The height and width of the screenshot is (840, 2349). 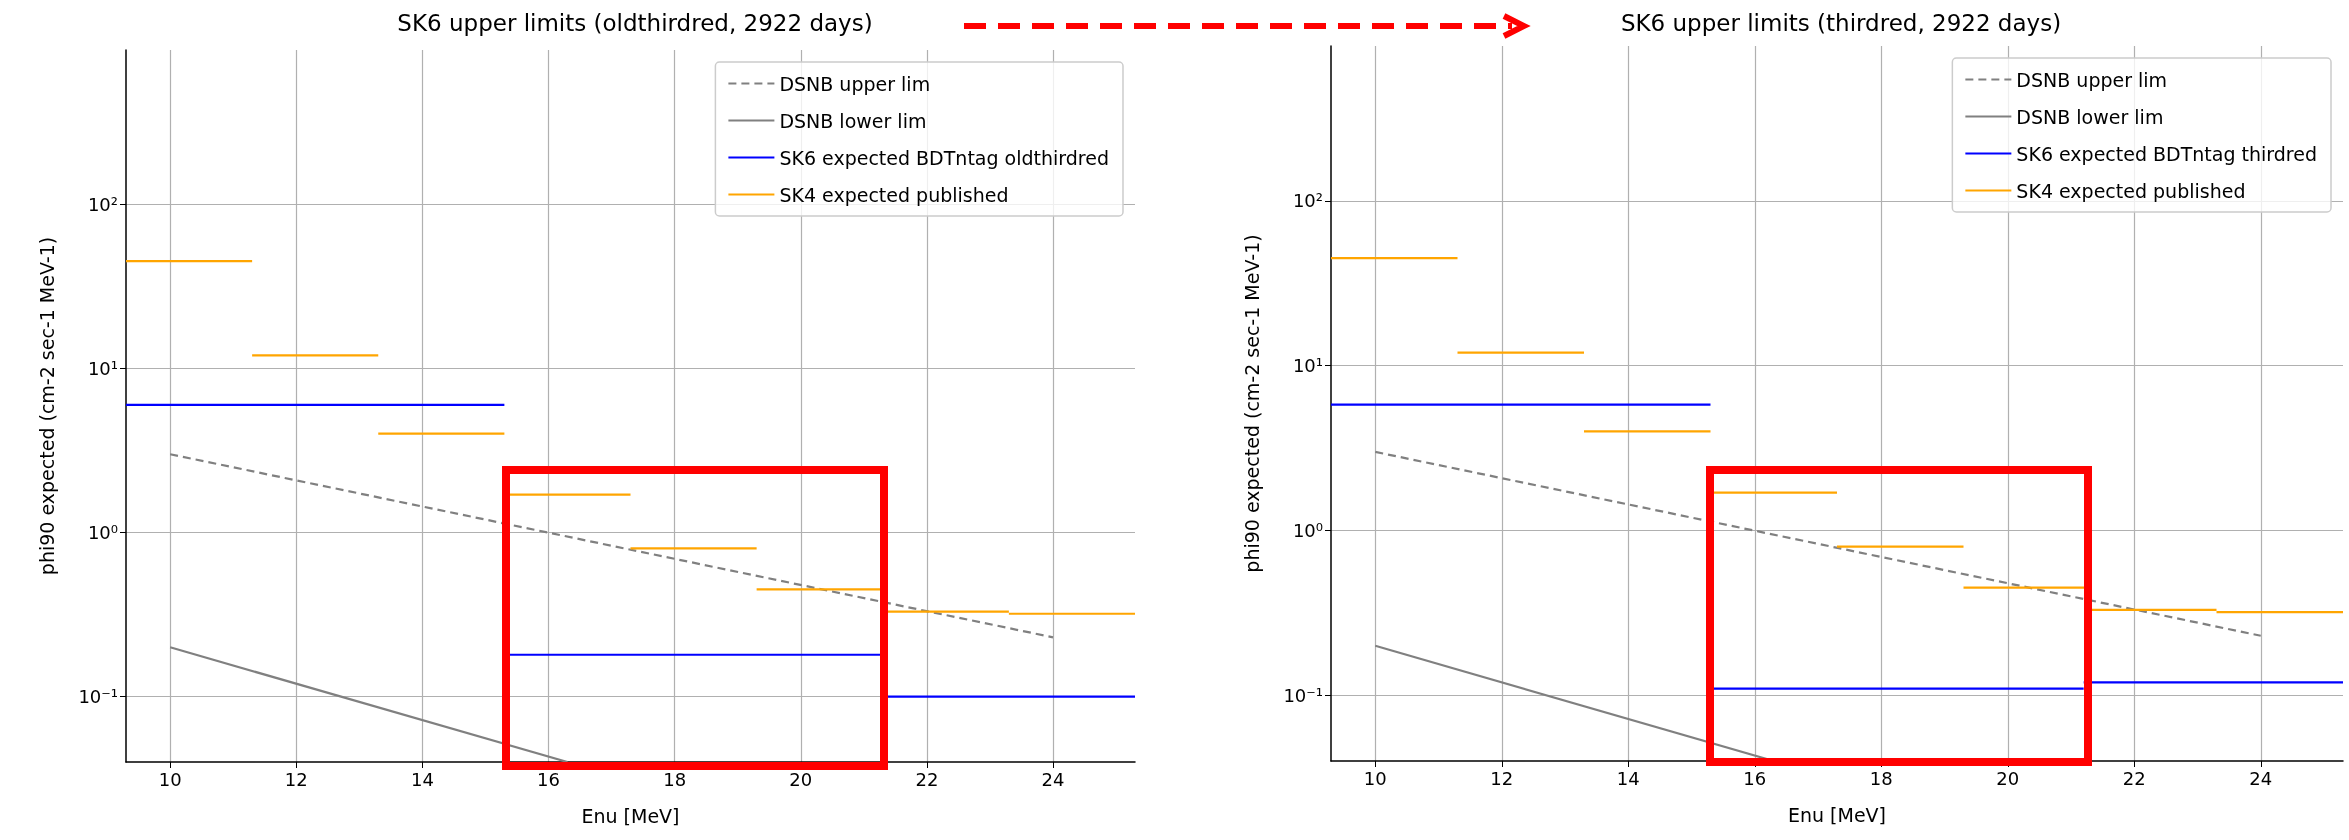 What do you see at coordinates (635, 22) in the screenshot?
I see `chart-title: SK6 upper limits (oldthirdred, 2922 days)` at bounding box center [635, 22].